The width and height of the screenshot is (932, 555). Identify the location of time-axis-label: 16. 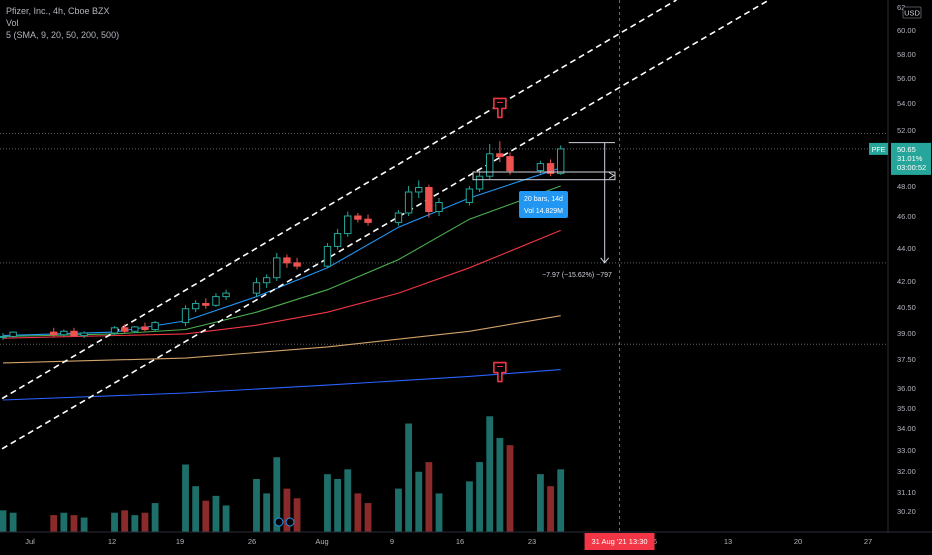
(460, 541).